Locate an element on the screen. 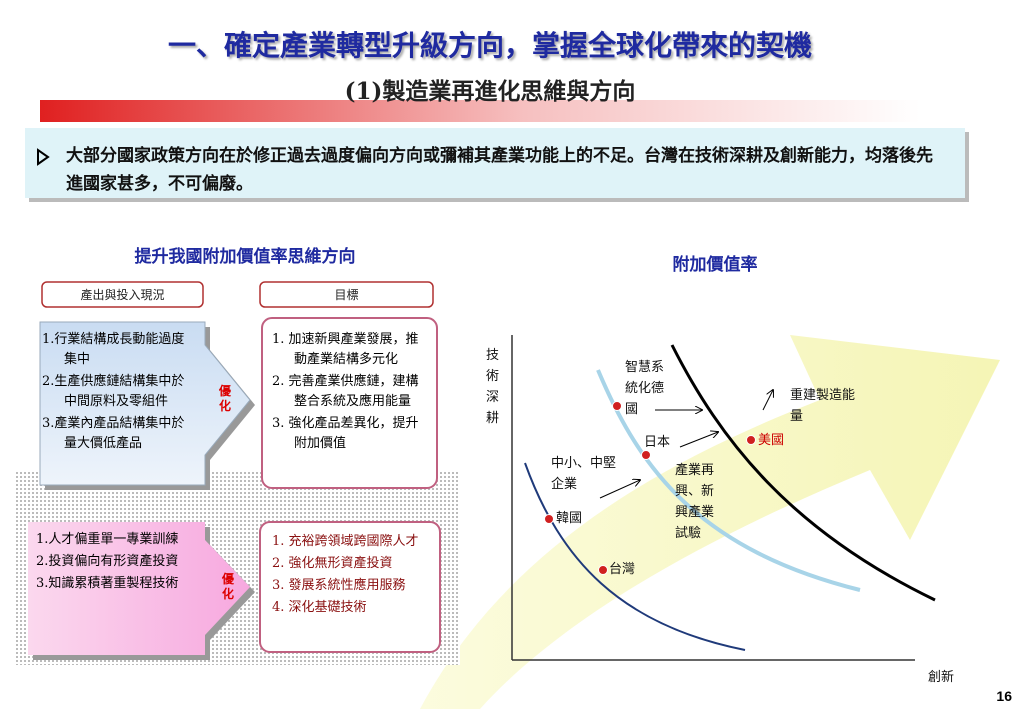 This screenshot has height=709, width=1024. note-label: 產業再興、新興產業試驗 is located at coordinates (695, 502).